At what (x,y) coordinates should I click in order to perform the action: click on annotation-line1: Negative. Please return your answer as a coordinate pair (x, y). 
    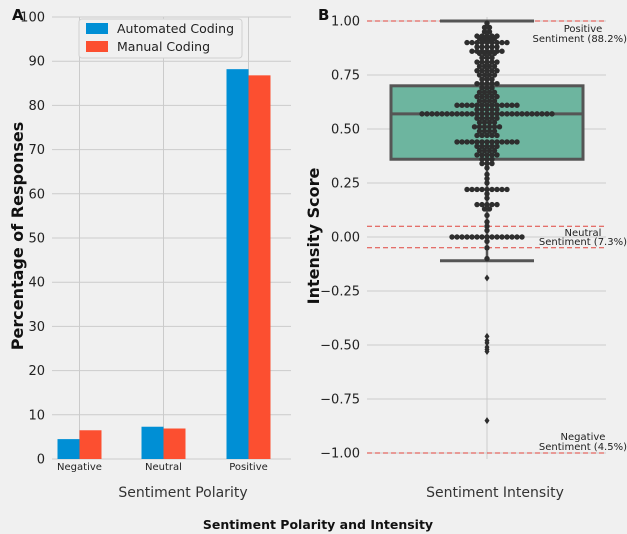
    Looking at the image, I should click on (583, 437).